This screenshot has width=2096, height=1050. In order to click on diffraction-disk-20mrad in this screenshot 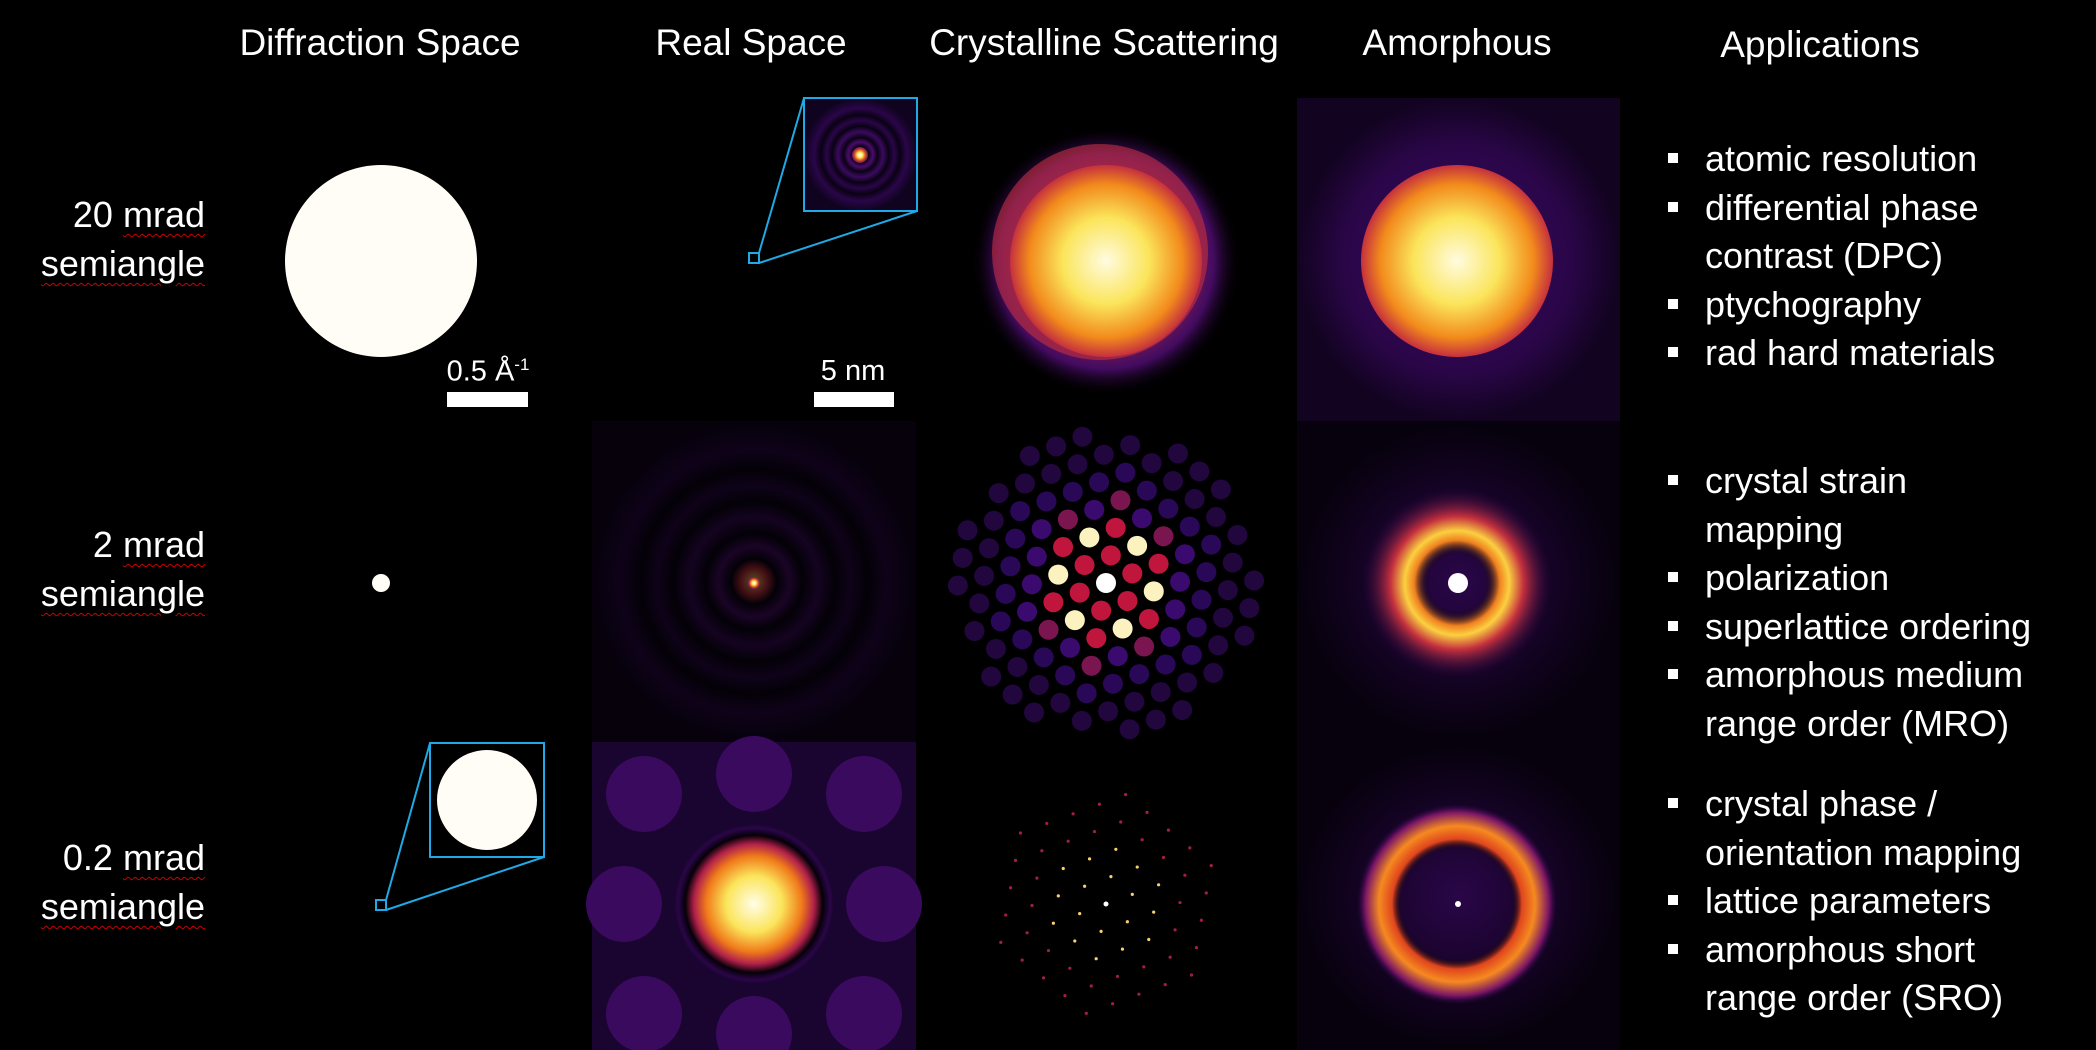, I will do `click(381, 261)`.